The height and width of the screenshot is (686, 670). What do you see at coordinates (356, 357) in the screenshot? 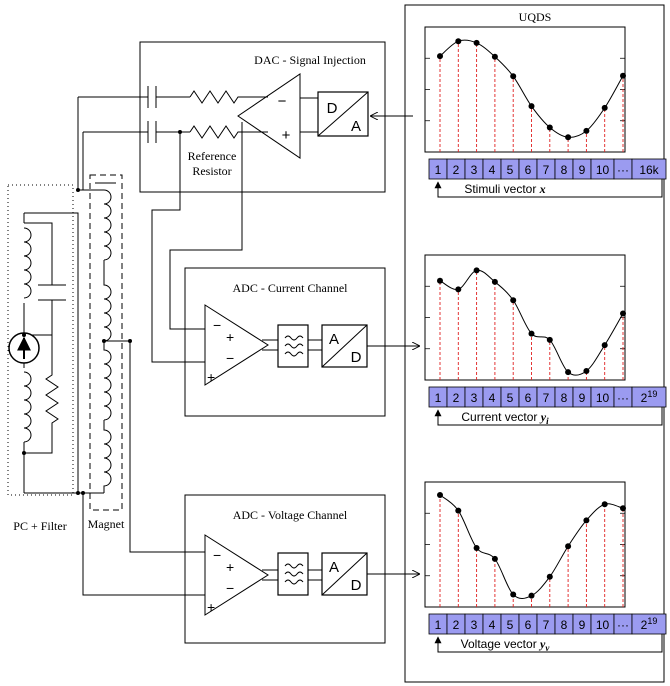
I see `adc-current-converter-d: D` at bounding box center [356, 357].